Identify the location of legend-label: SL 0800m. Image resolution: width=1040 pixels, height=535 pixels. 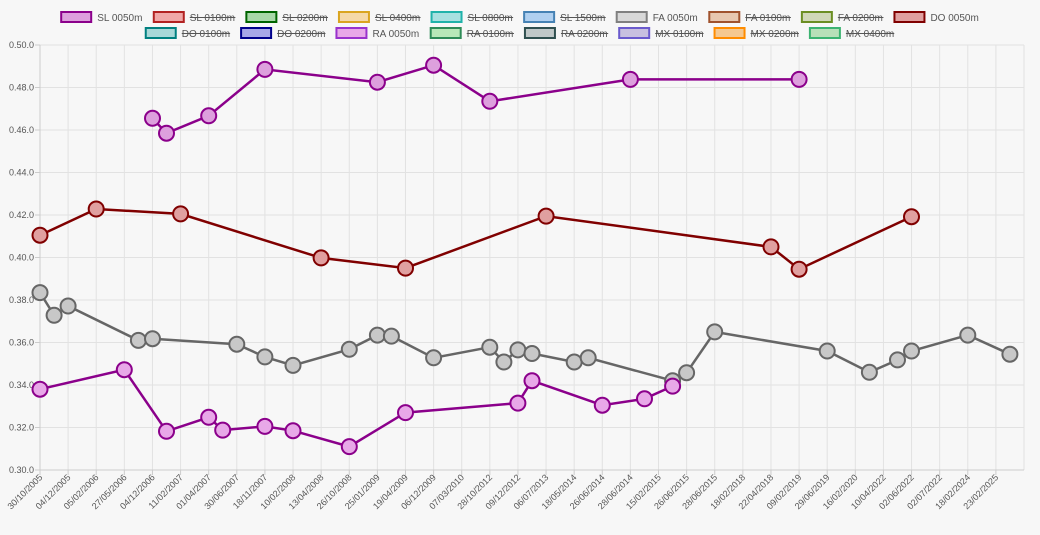
(490, 18).